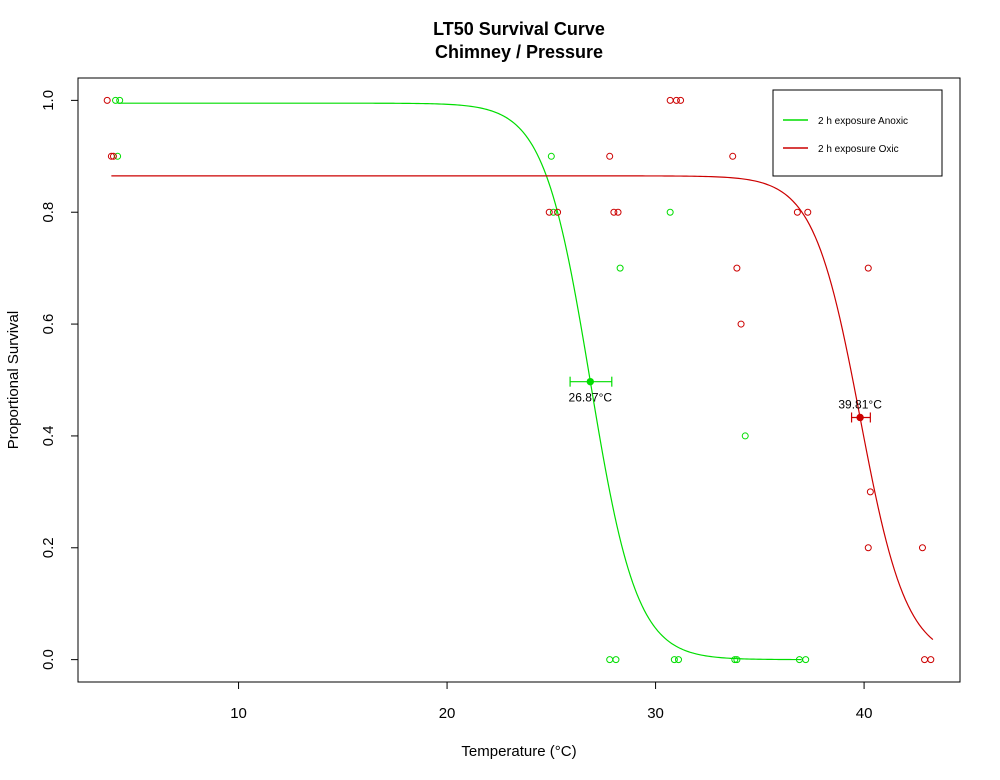 The height and width of the screenshot is (780, 1000). I want to click on legend-label-oxic: 2 h exposure Oxic, so click(858, 149).